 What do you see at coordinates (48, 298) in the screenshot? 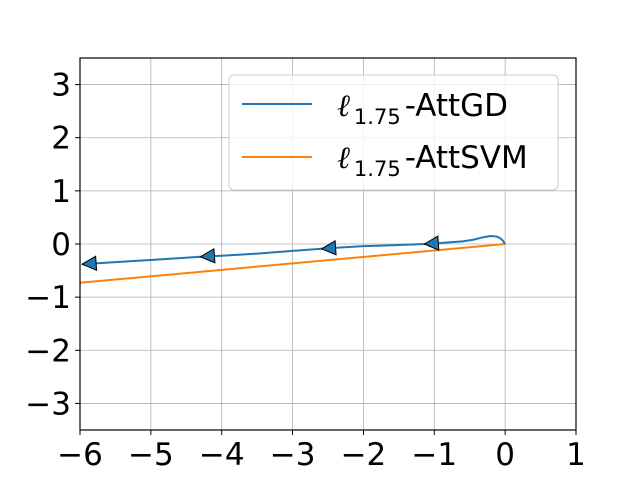
I see `y-tick-label: −1` at bounding box center [48, 298].